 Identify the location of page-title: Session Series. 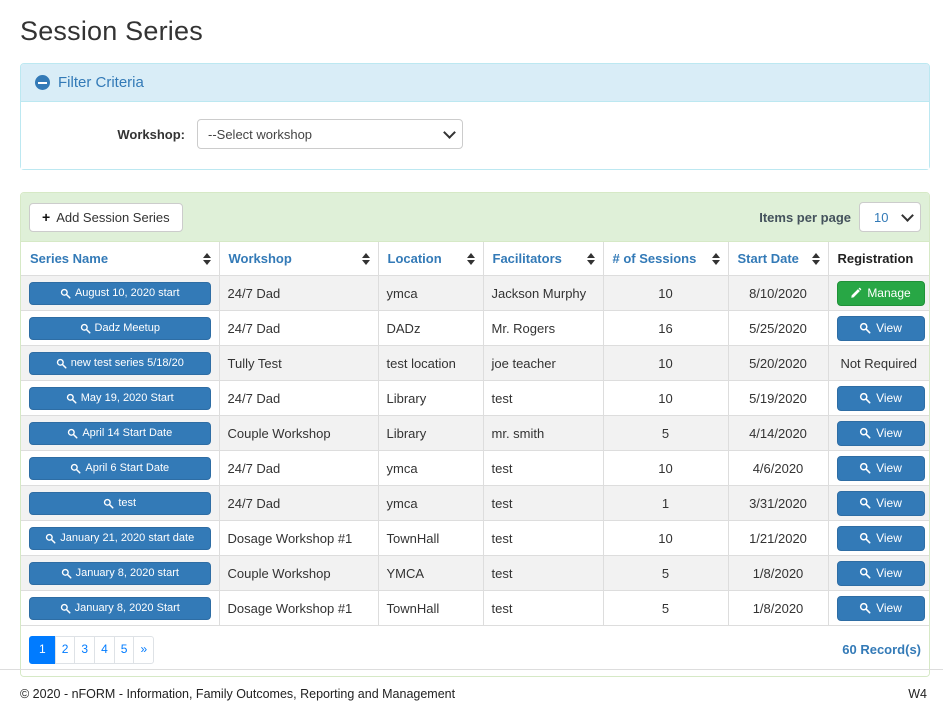
(111, 31).